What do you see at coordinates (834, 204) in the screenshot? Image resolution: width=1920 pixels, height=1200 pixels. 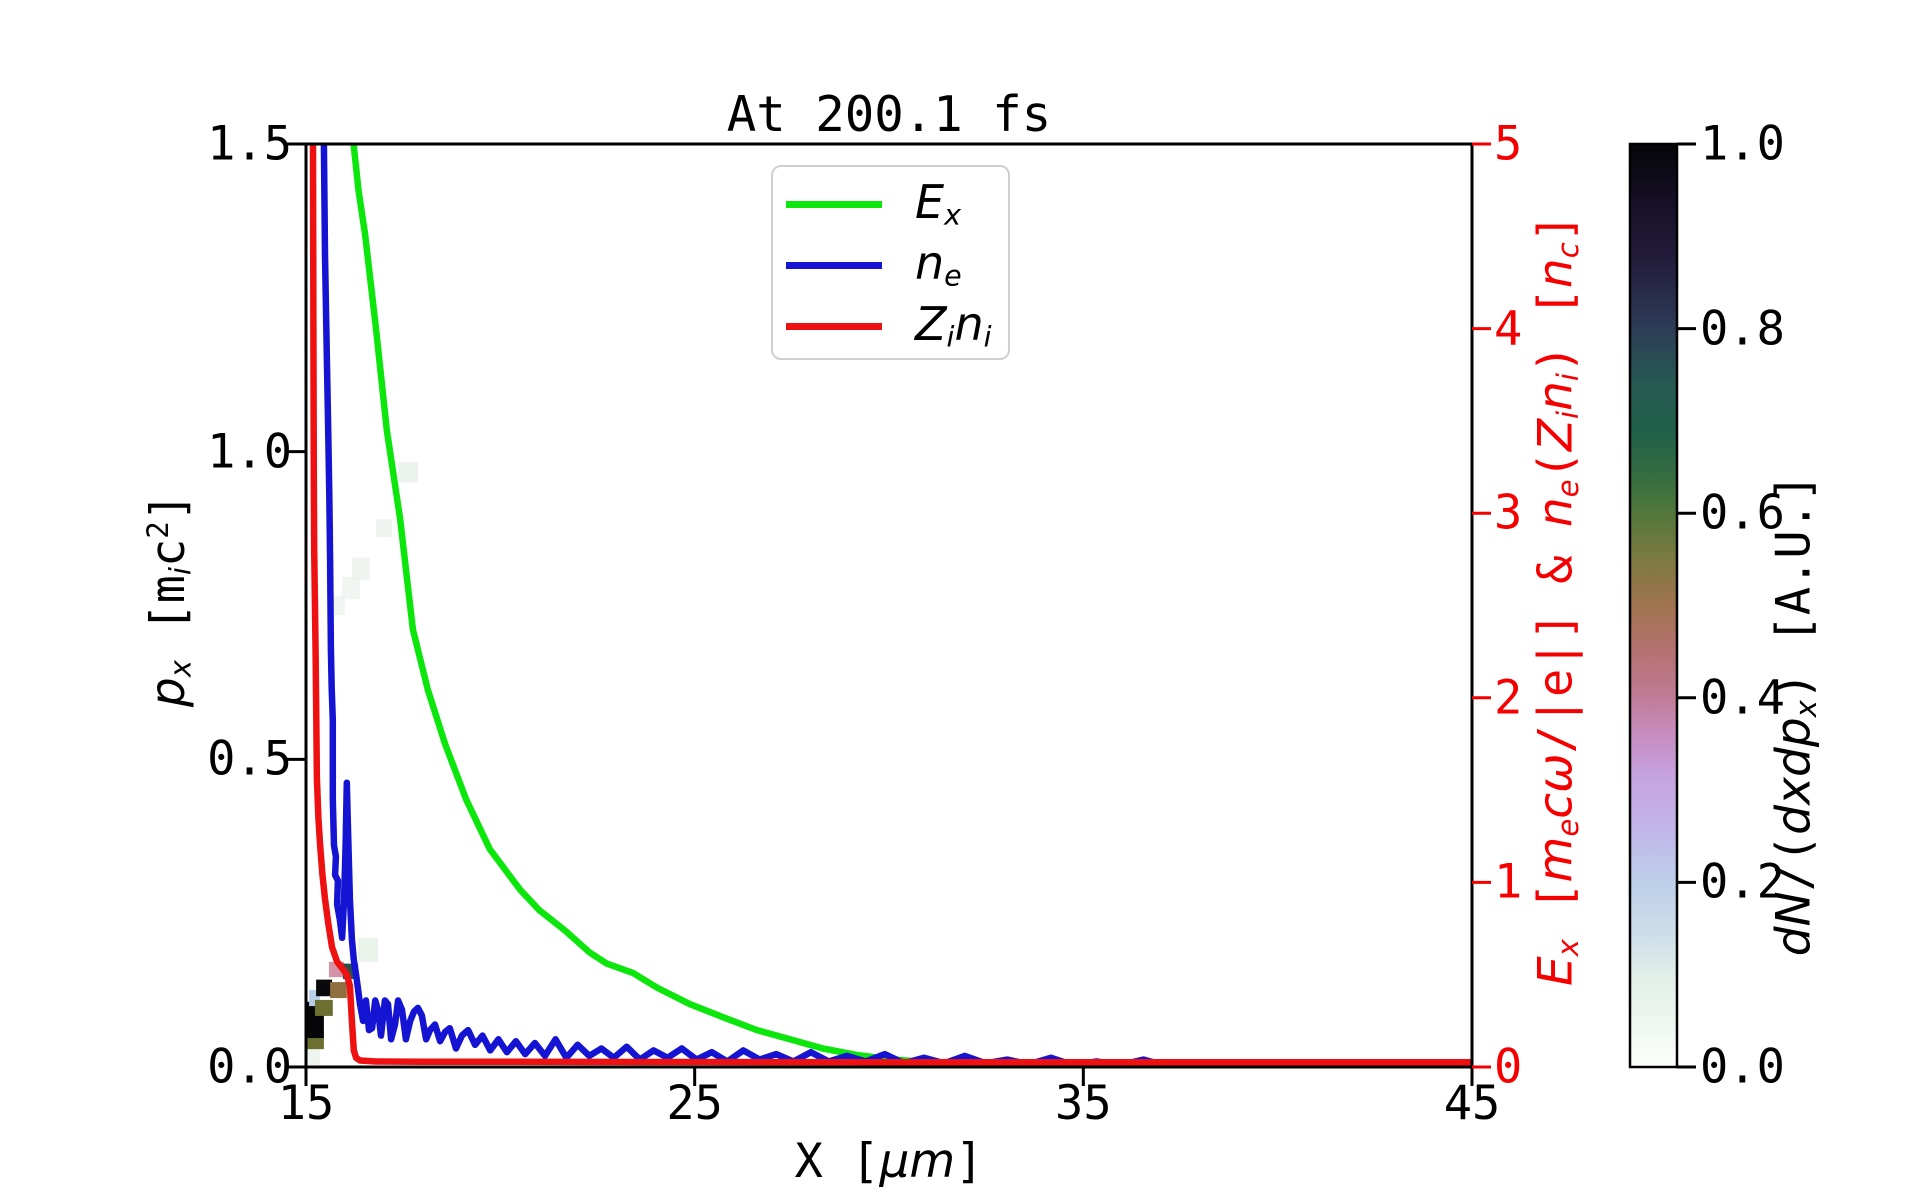 I see `legend-line-ex` at bounding box center [834, 204].